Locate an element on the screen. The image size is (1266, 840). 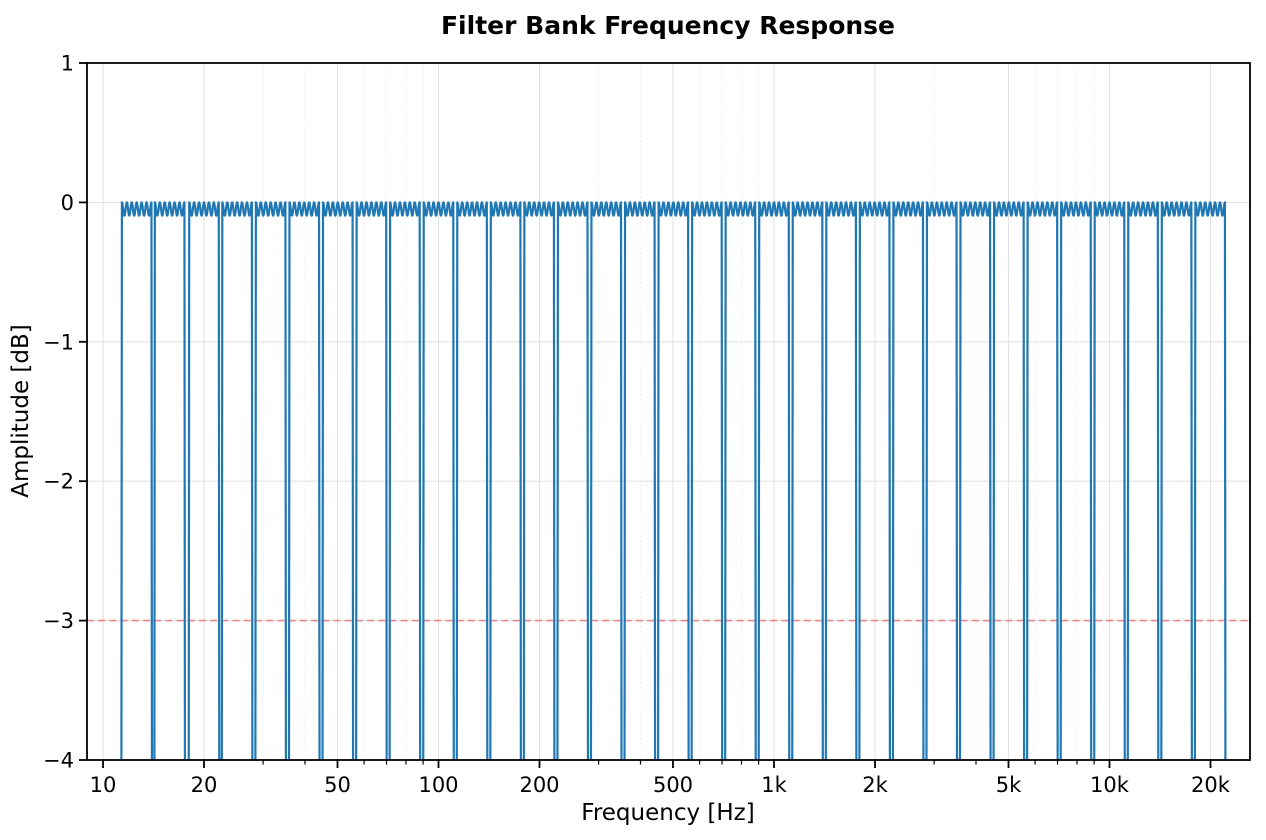
x-tick-label: 20k is located at coordinates (1211, 785).